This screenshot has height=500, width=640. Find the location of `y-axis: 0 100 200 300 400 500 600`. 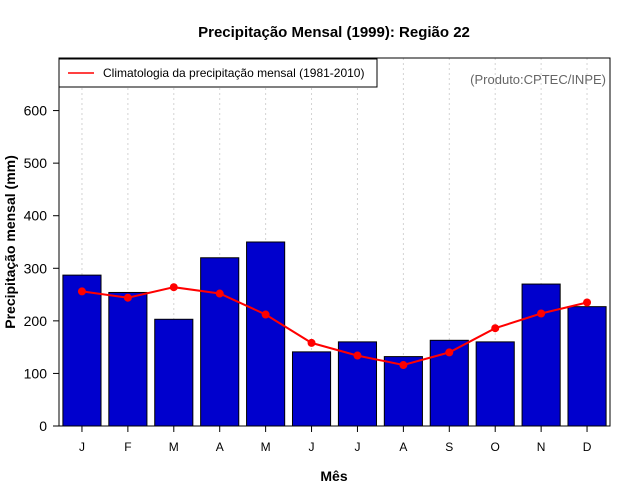

y-axis: 0 100 200 300 400 500 600 is located at coordinates (41, 268).